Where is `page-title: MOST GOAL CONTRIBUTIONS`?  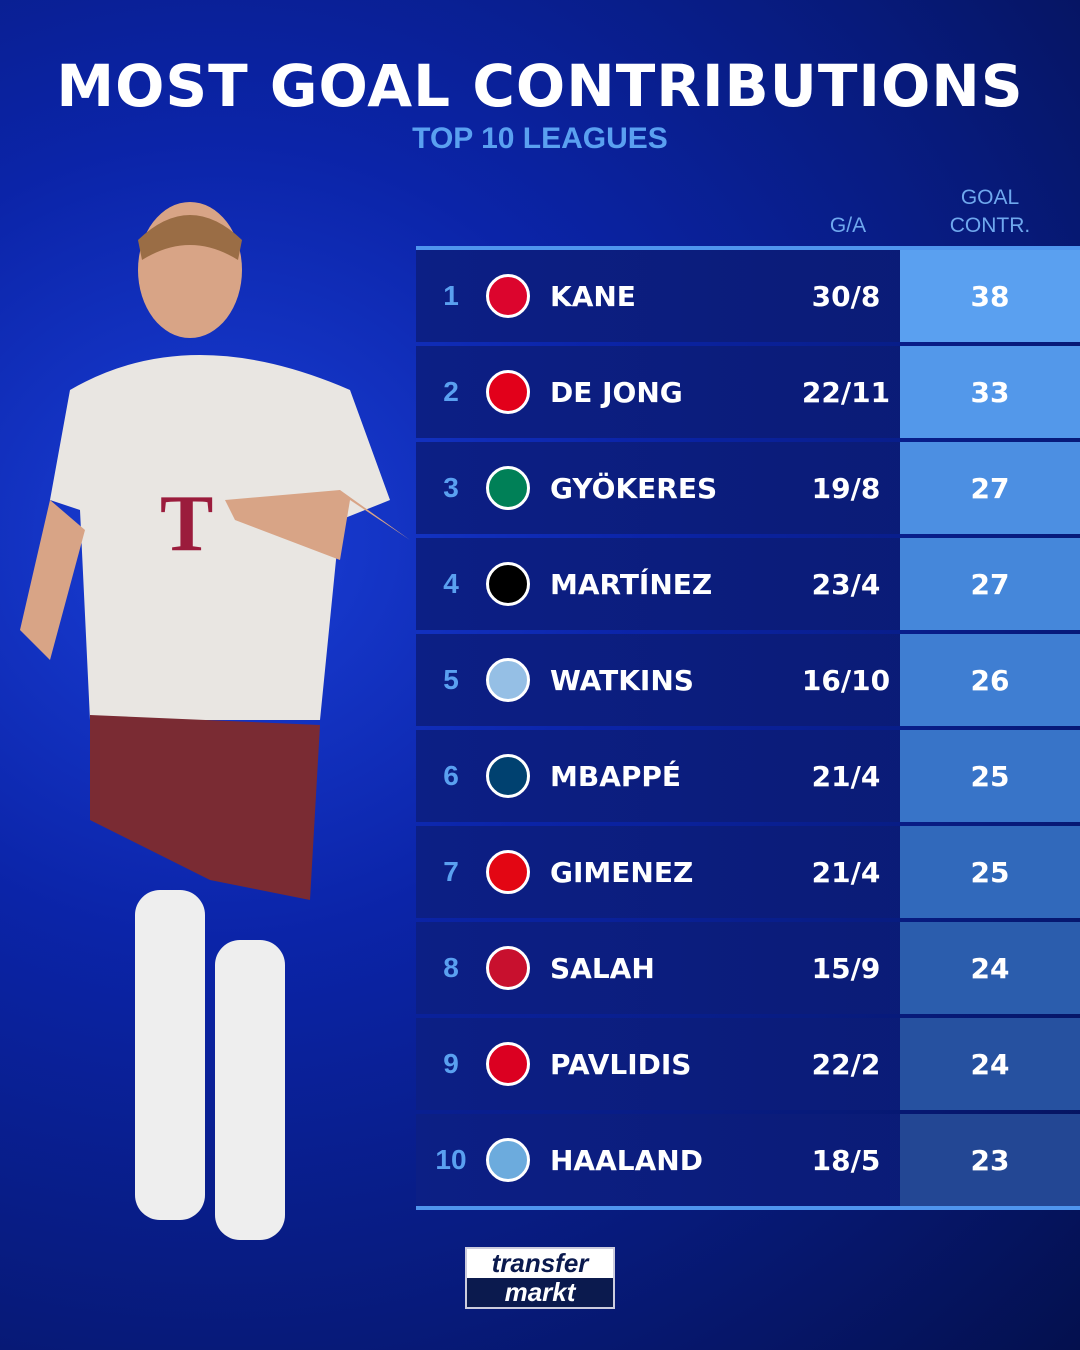 page-title: MOST GOAL CONTRIBUTIONS is located at coordinates (540, 86).